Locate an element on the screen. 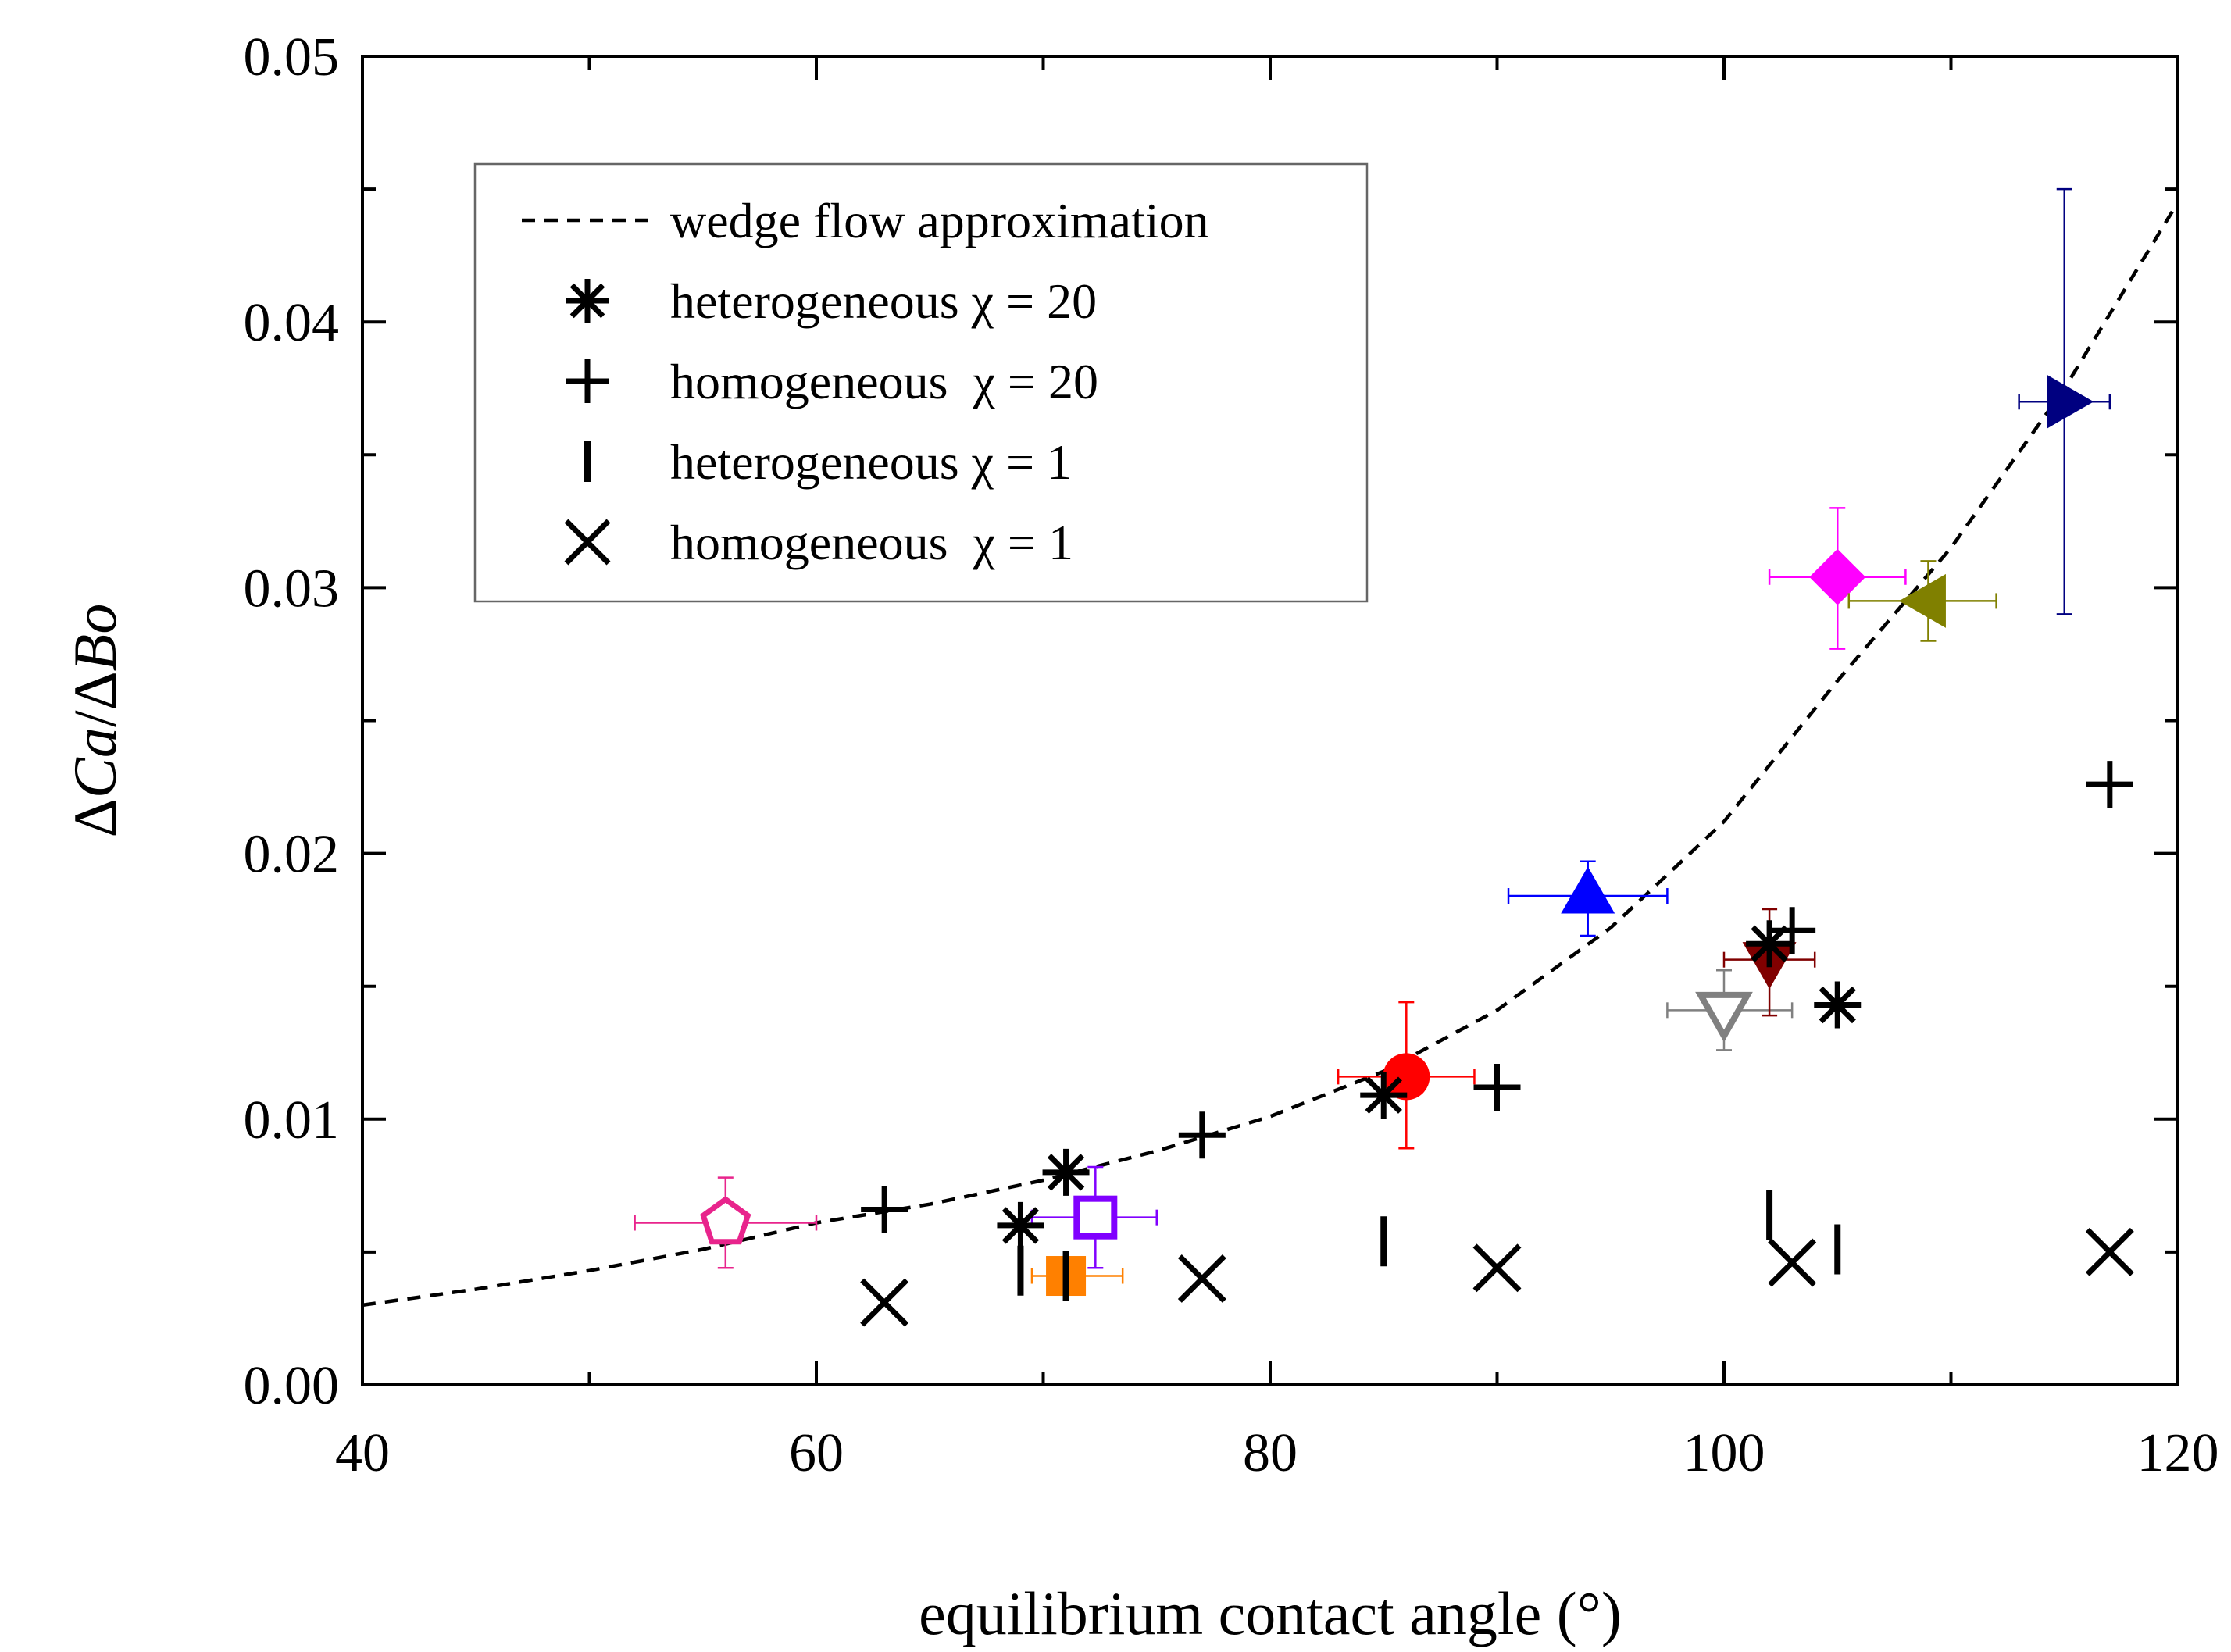  legend-label: heterogeneous χ = 20 is located at coordinates (883, 301).